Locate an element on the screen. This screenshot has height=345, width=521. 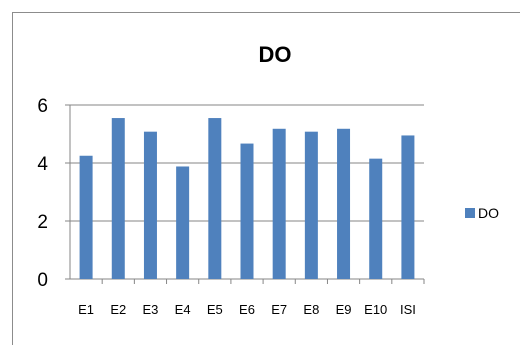
bar-e9 is located at coordinates (344, 203).